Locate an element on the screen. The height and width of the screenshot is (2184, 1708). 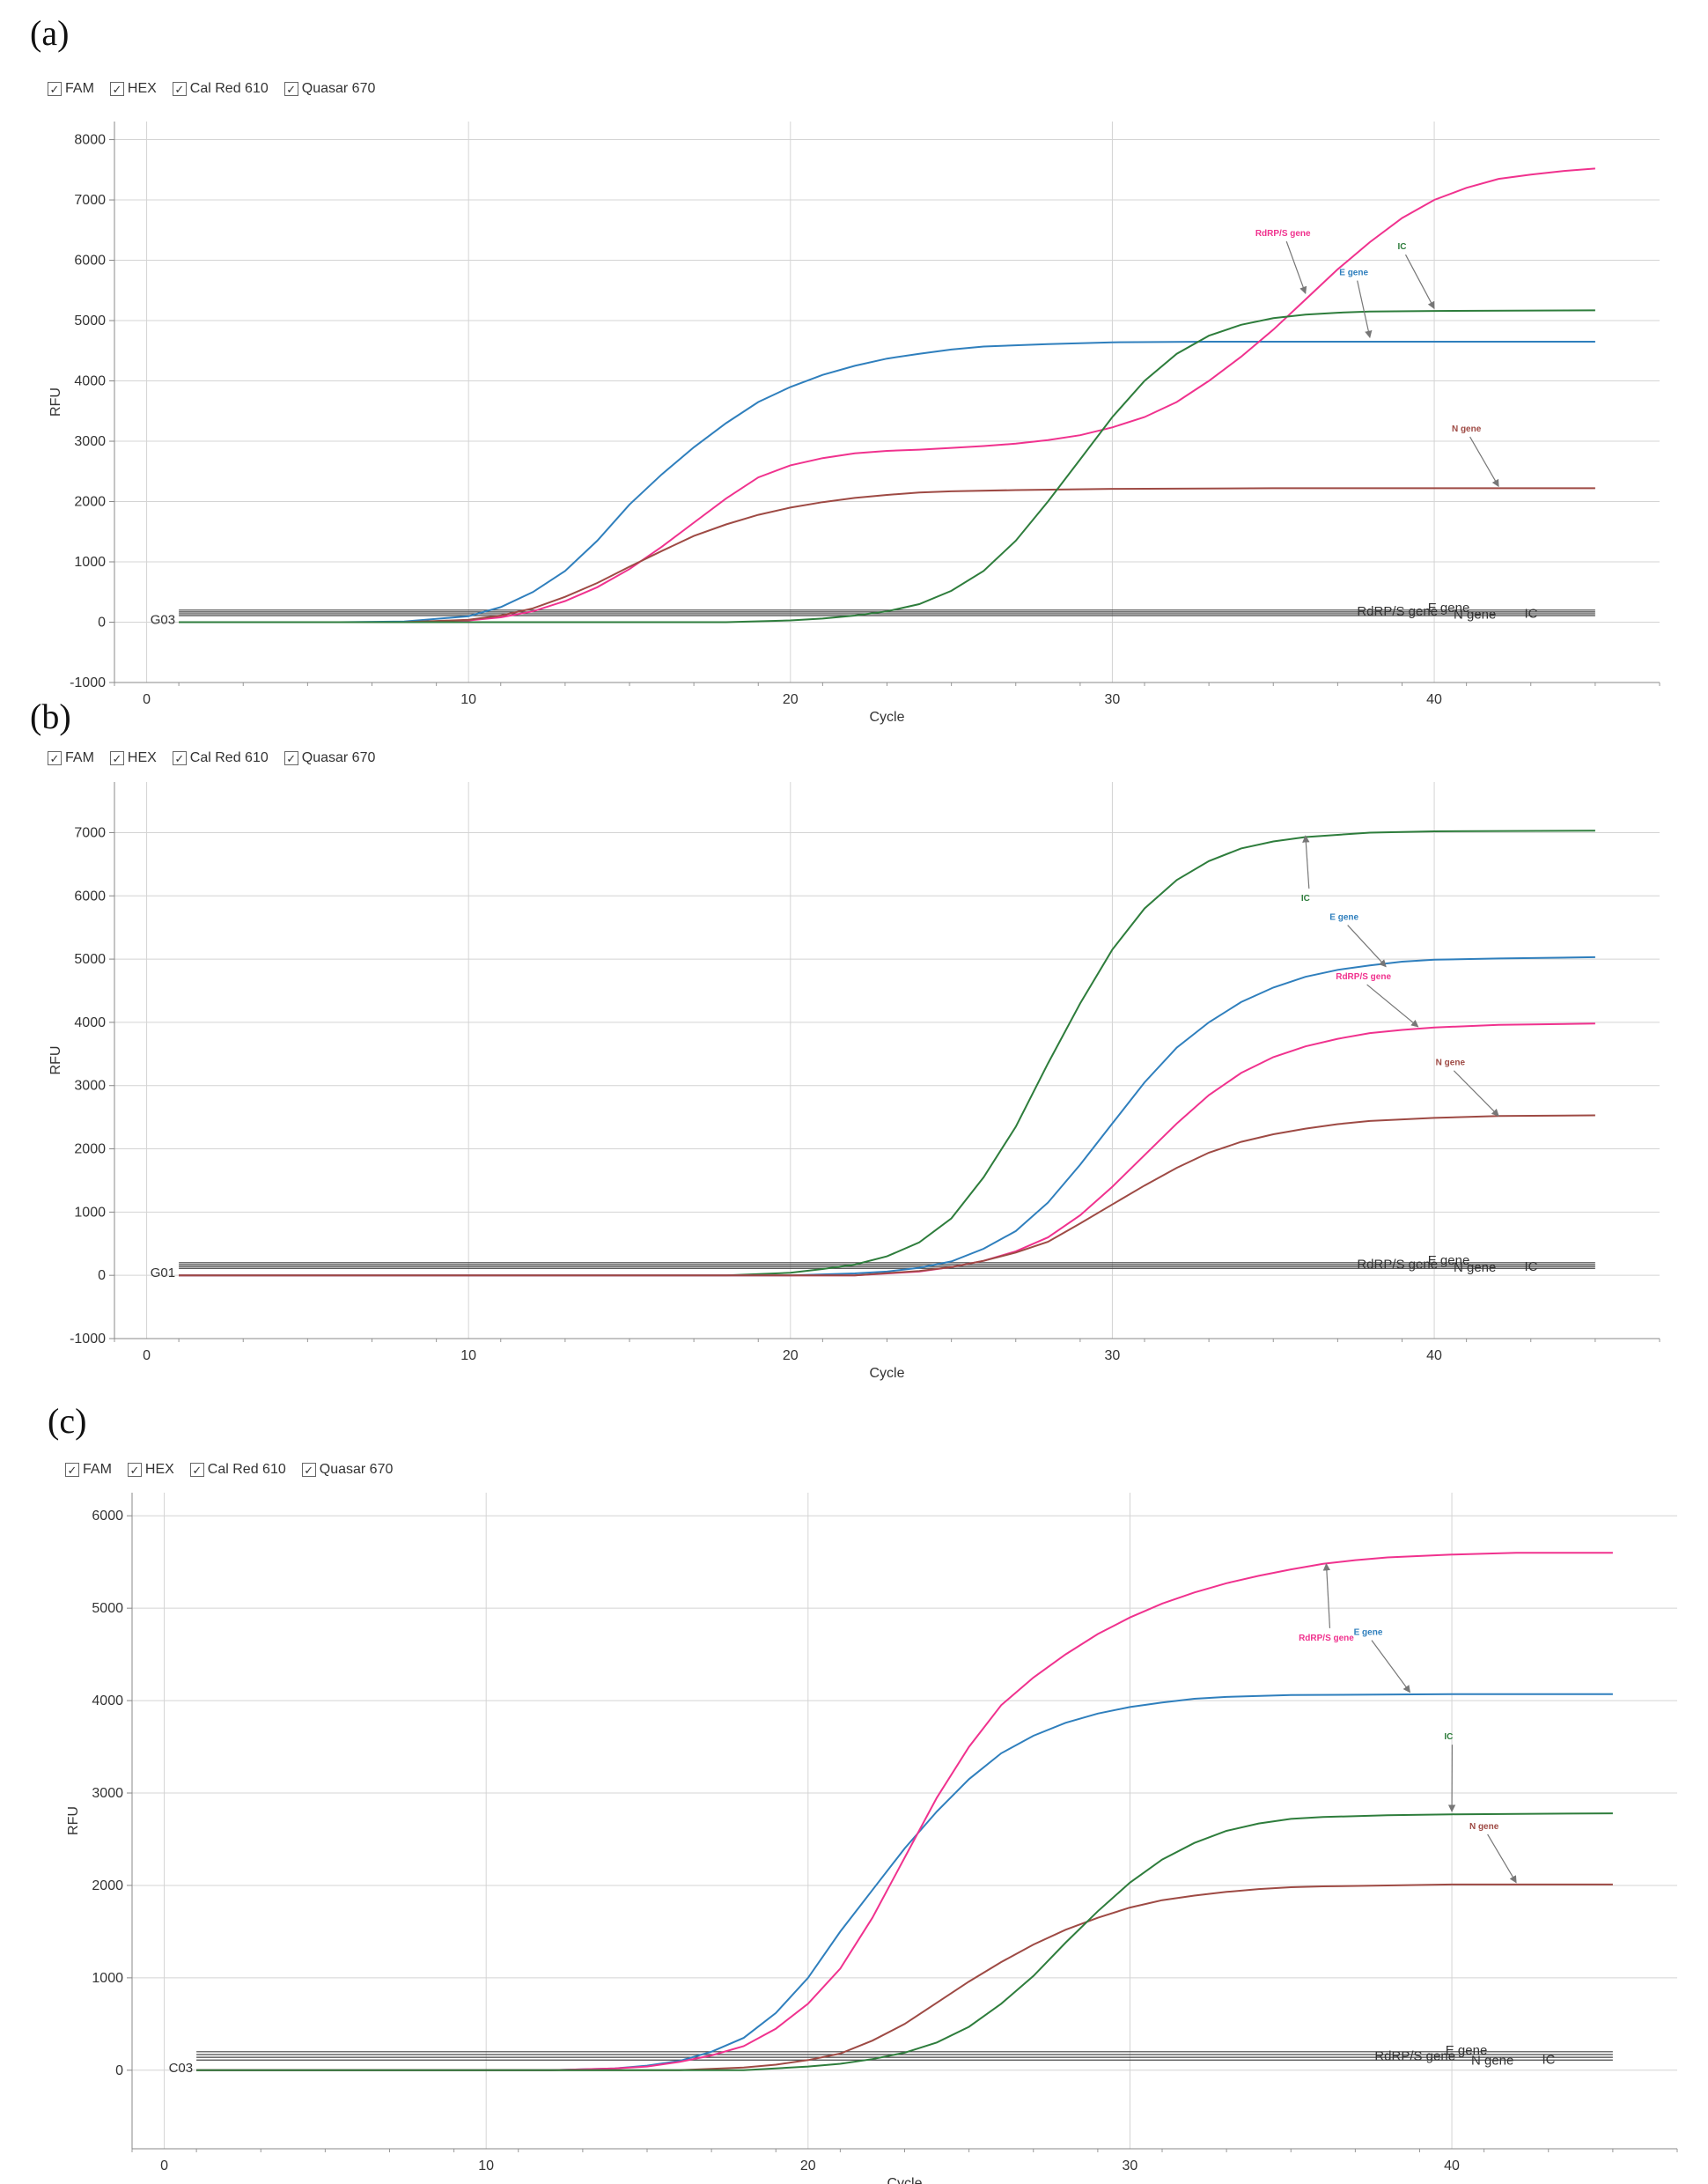
y-tick-label: 7000 is located at coordinates (90, 200).